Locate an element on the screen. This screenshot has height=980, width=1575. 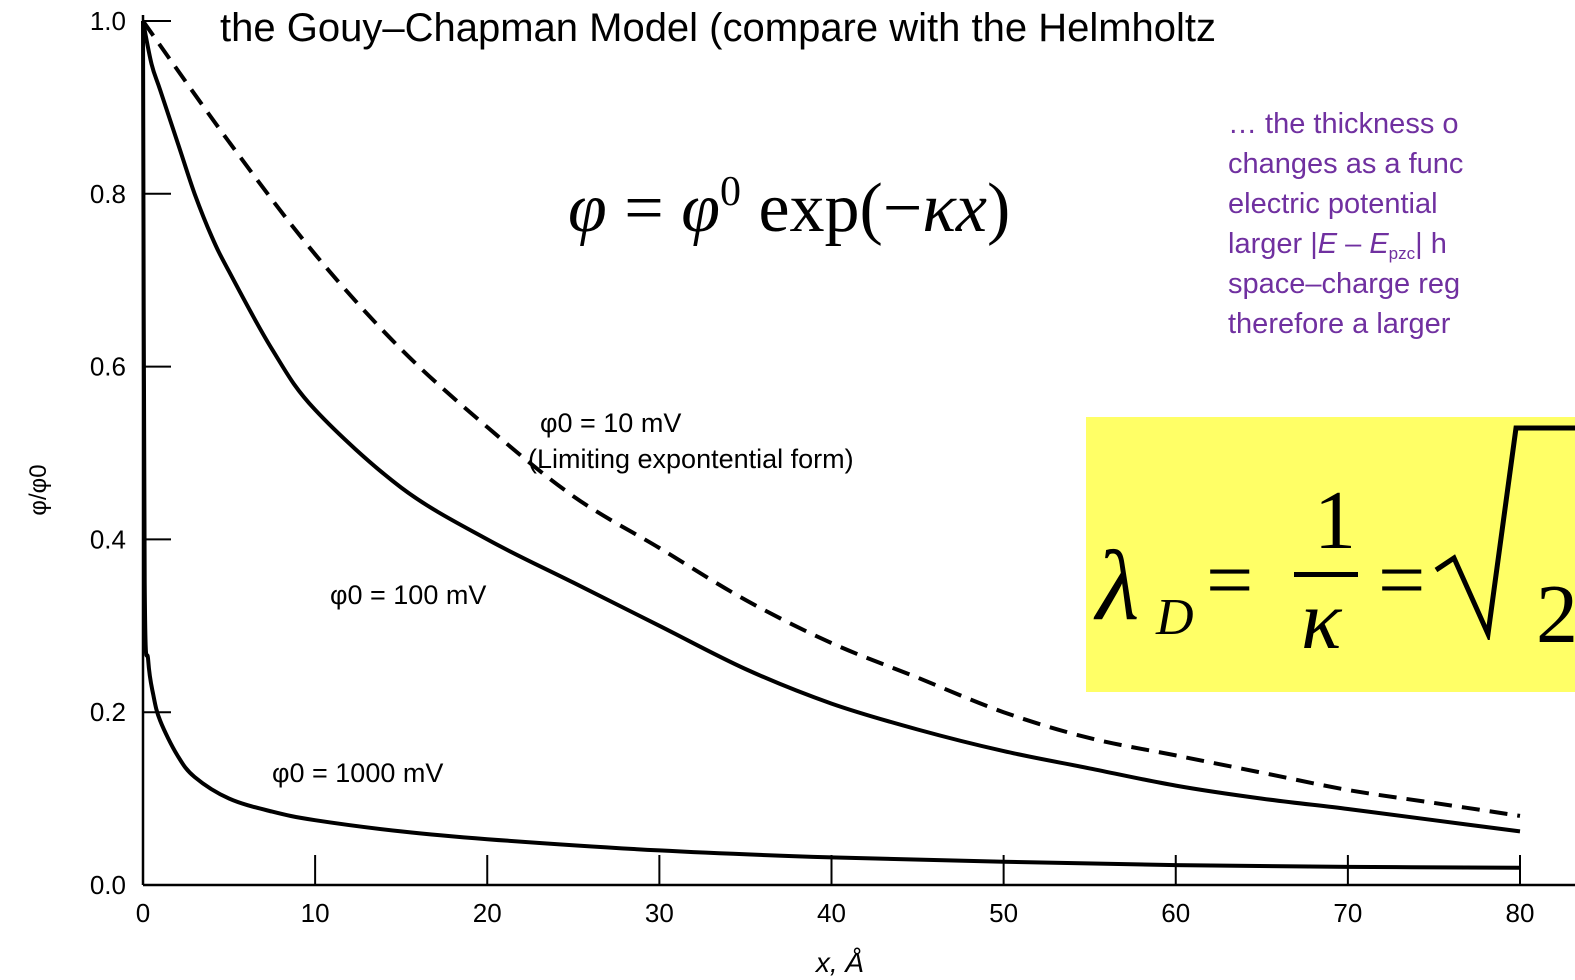
eq-phi0: φ is located at coordinates (700, 208).